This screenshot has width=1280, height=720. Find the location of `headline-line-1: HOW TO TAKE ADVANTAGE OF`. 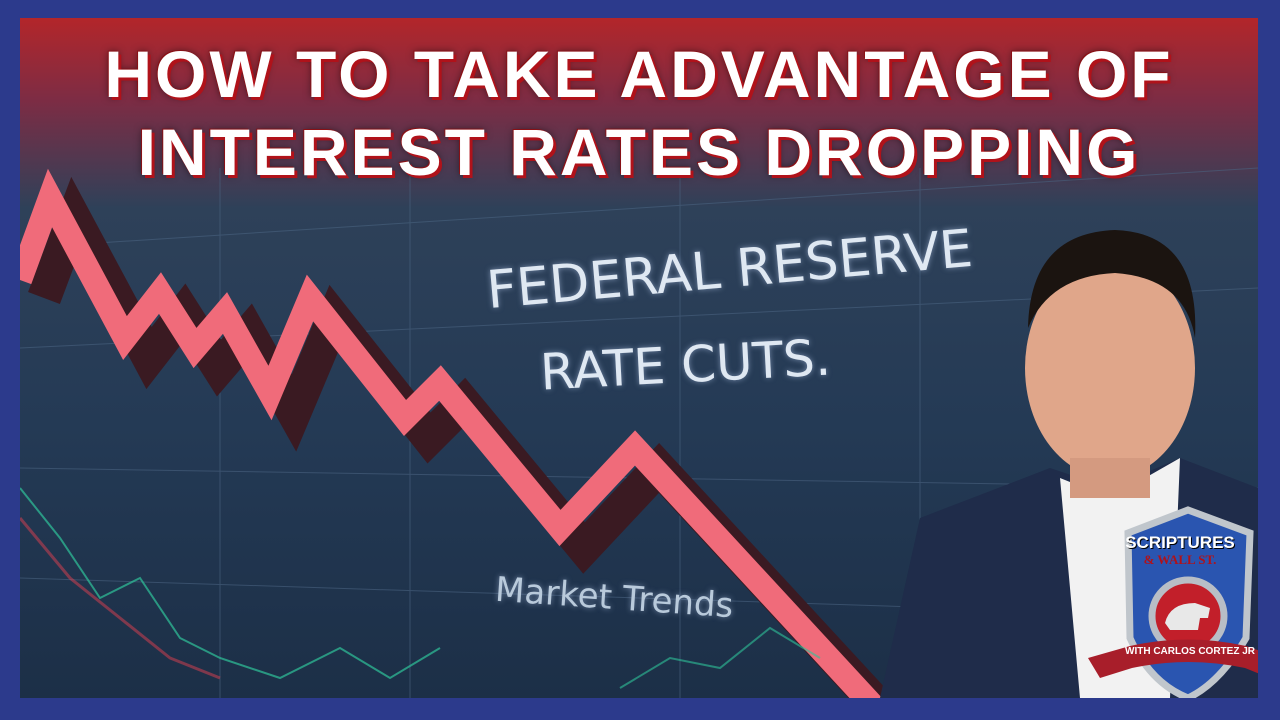

headline-line-1: HOW TO TAKE ADVANTAGE OF is located at coordinates (639, 74).